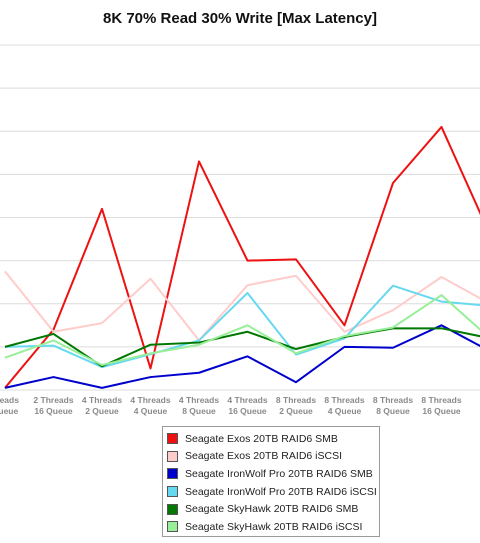  Describe the element at coordinates (263, 456) in the screenshot. I see `legend-label: Seagate Exos 20TB RAID6 iSCSI` at that location.